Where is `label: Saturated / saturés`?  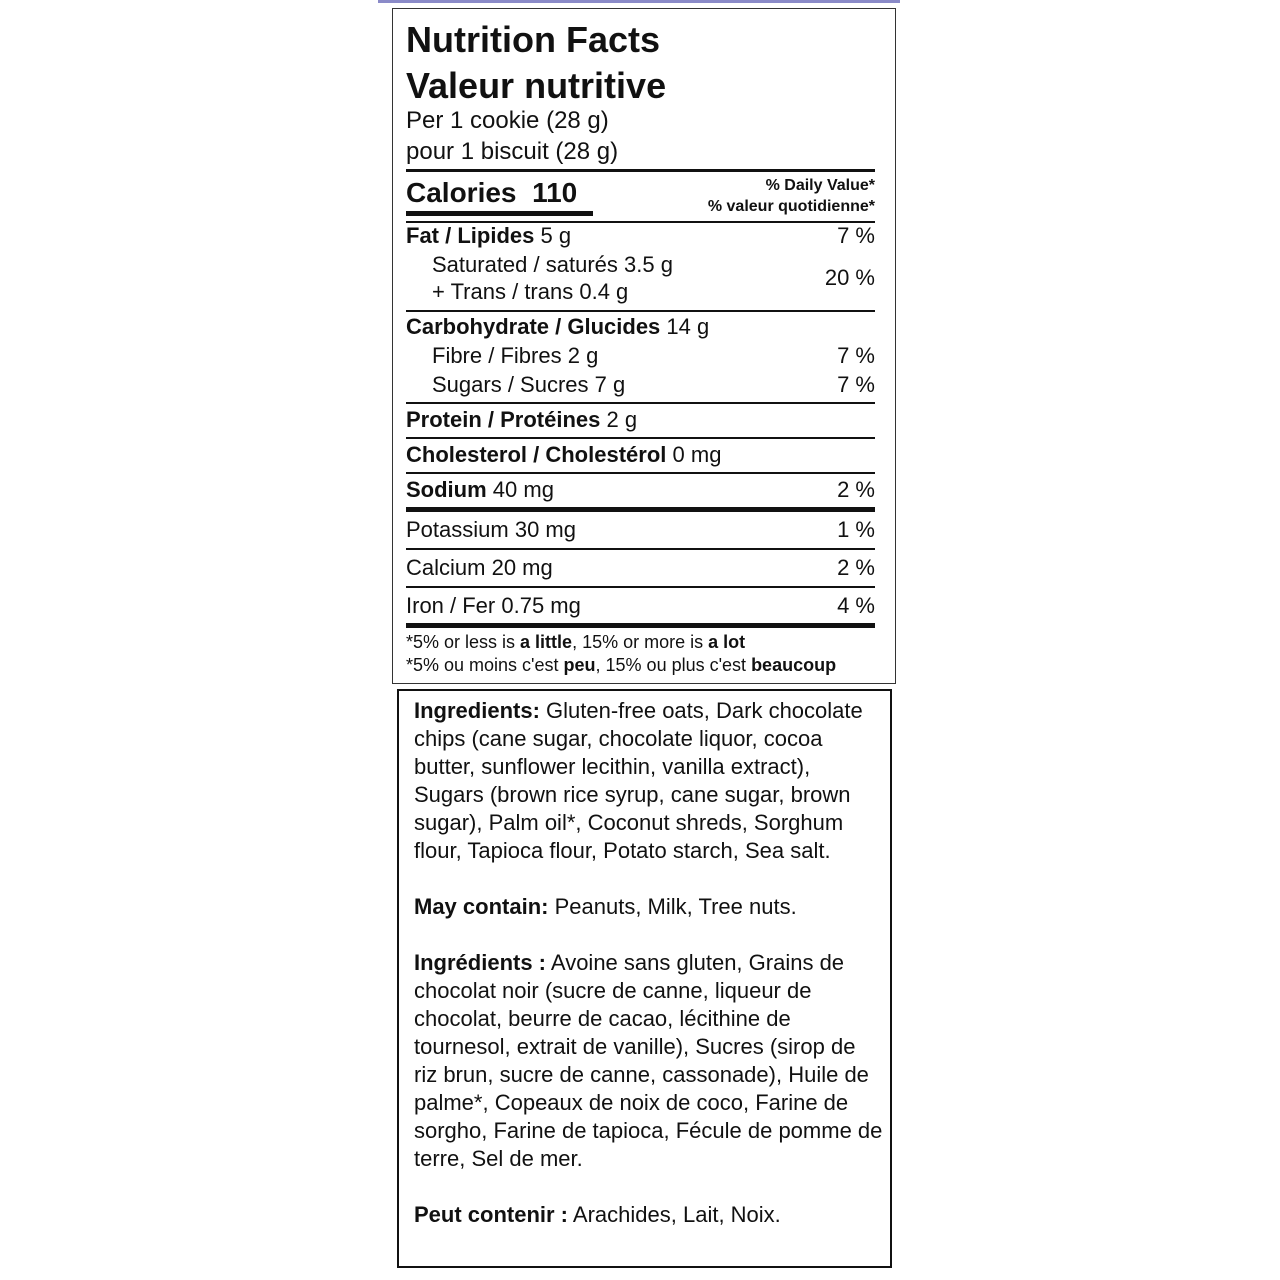 label: Saturated / saturés is located at coordinates (525, 264).